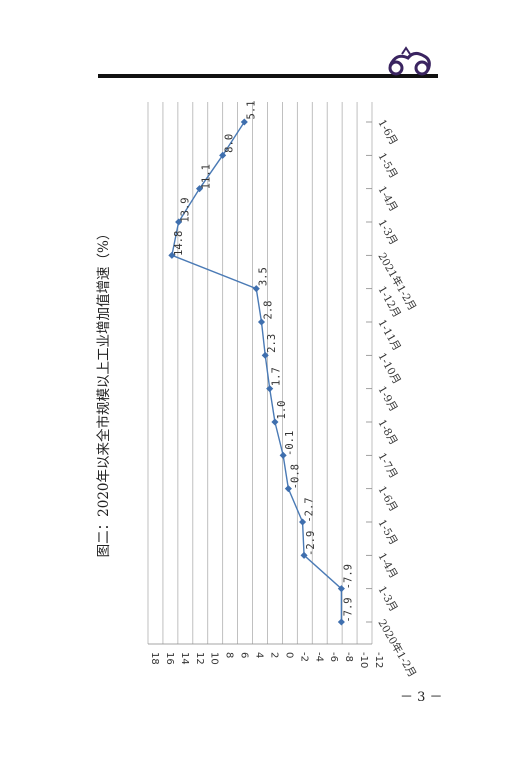 This screenshot has height=767, width=528. I want to click on data-label: 14.8, so click(179, 243).